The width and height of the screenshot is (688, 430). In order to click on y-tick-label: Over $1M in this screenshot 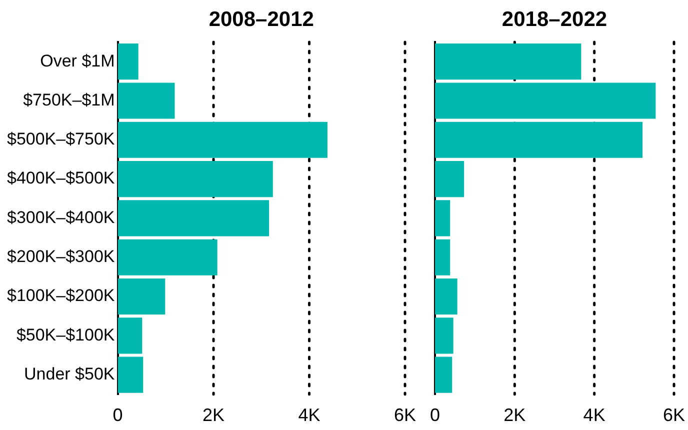, I will do `click(77, 60)`.